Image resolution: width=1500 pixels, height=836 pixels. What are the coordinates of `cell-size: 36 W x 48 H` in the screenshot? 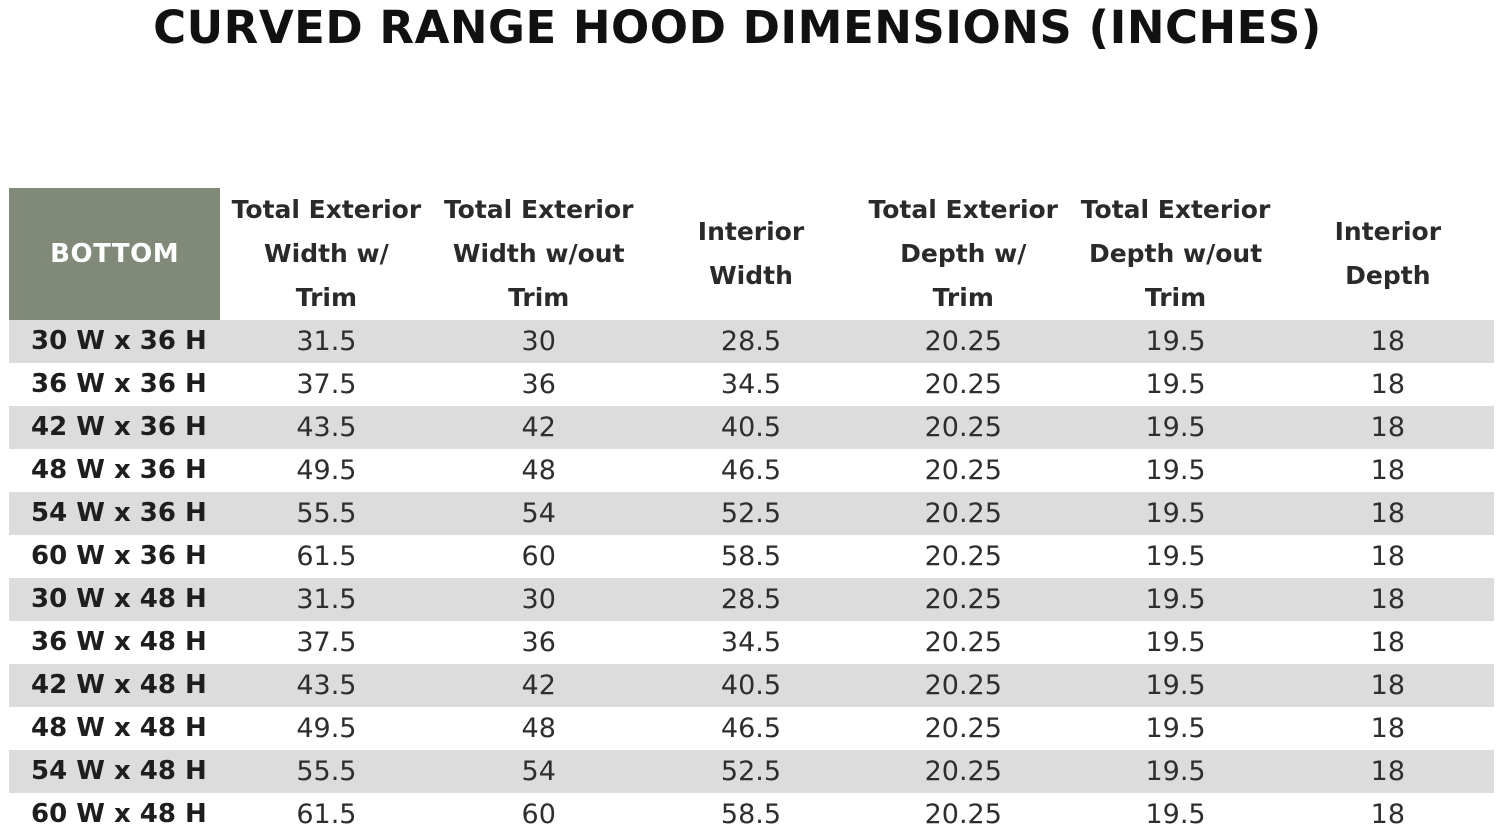 It's located at (119, 642).